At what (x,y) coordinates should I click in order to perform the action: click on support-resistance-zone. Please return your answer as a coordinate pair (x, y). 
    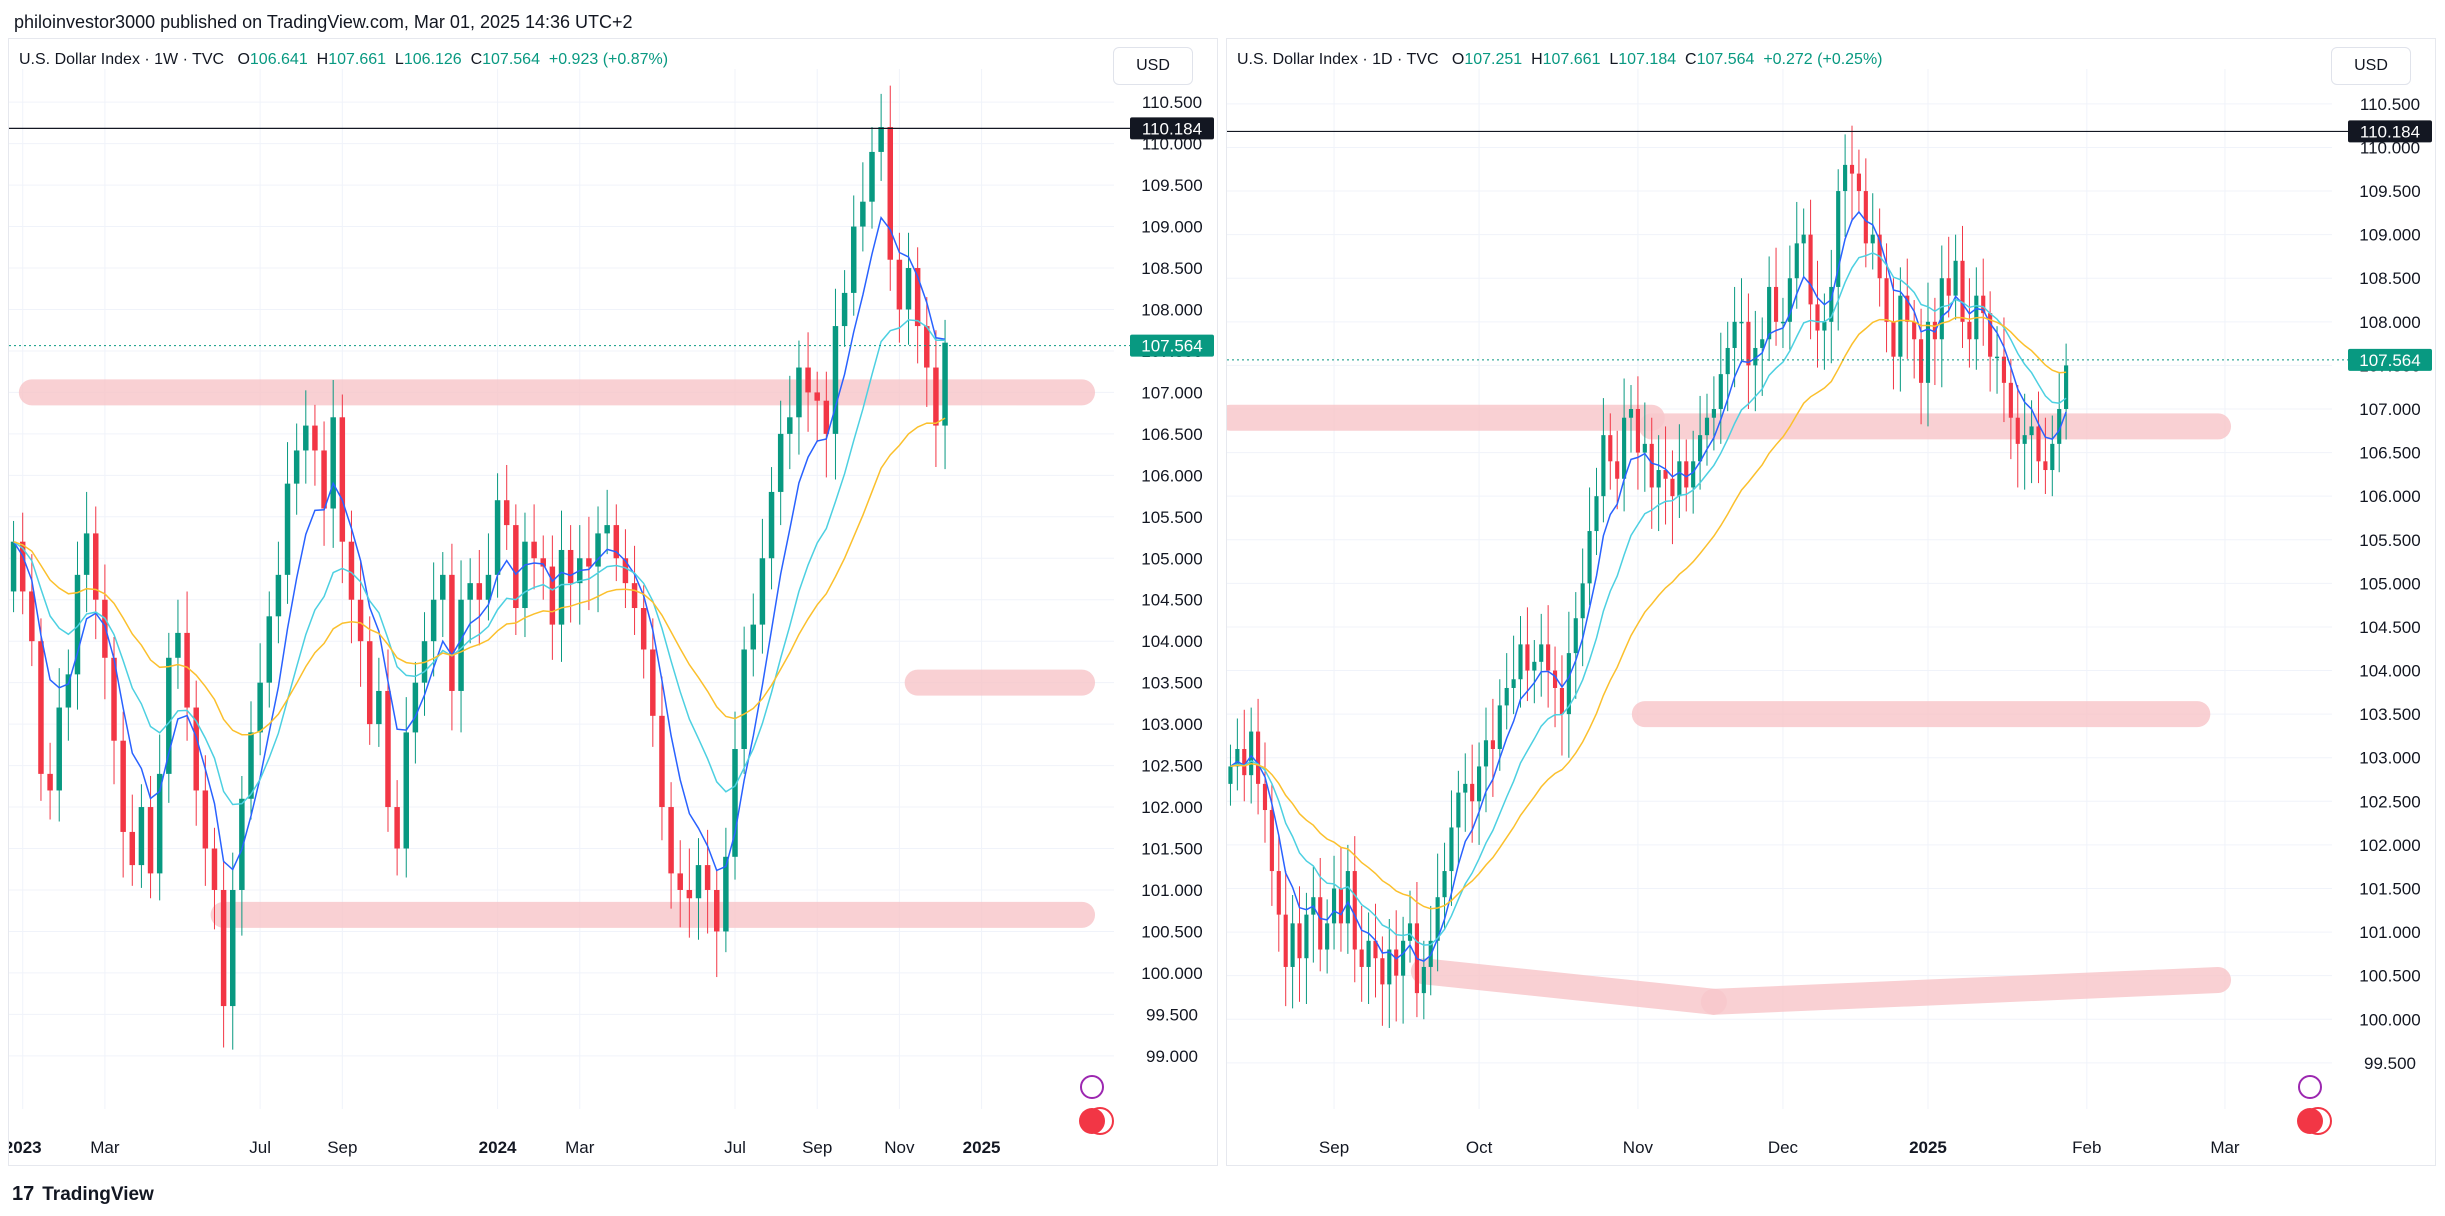
    Looking at the image, I should click on (1966, 991).